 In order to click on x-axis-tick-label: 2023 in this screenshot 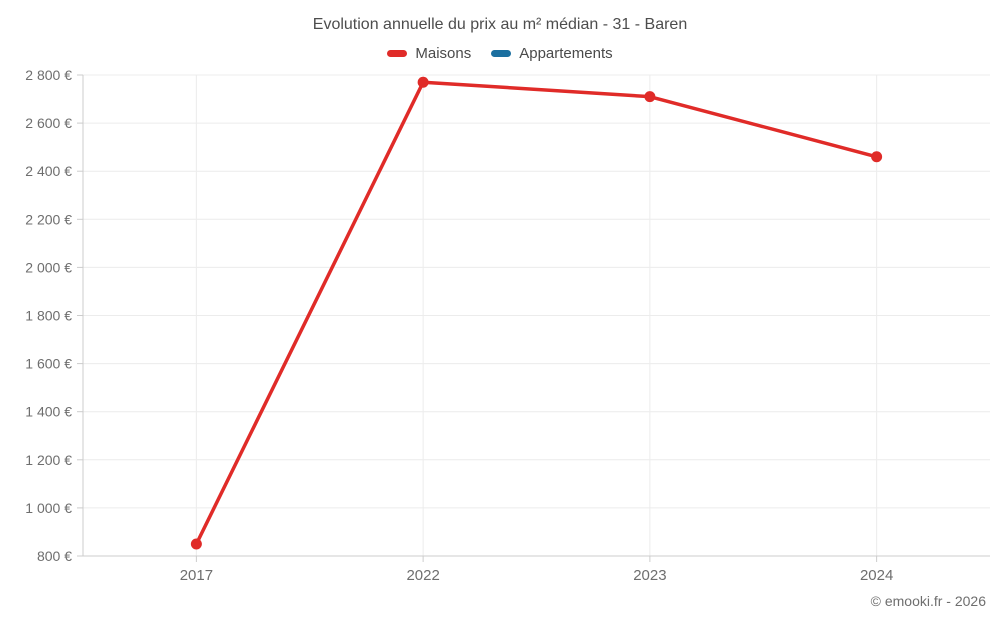, I will do `click(649, 575)`.